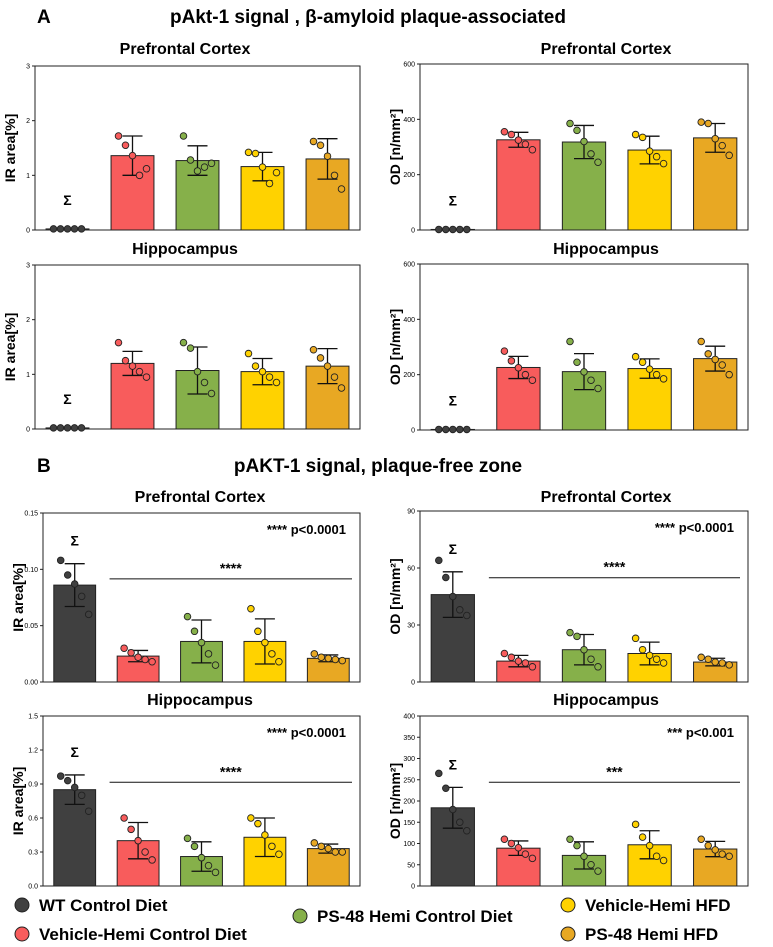 This screenshot has height=947, width=773. Describe the element at coordinates (33, 819) in the screenshot. I see `y-tick-label: 0.6` at that location.